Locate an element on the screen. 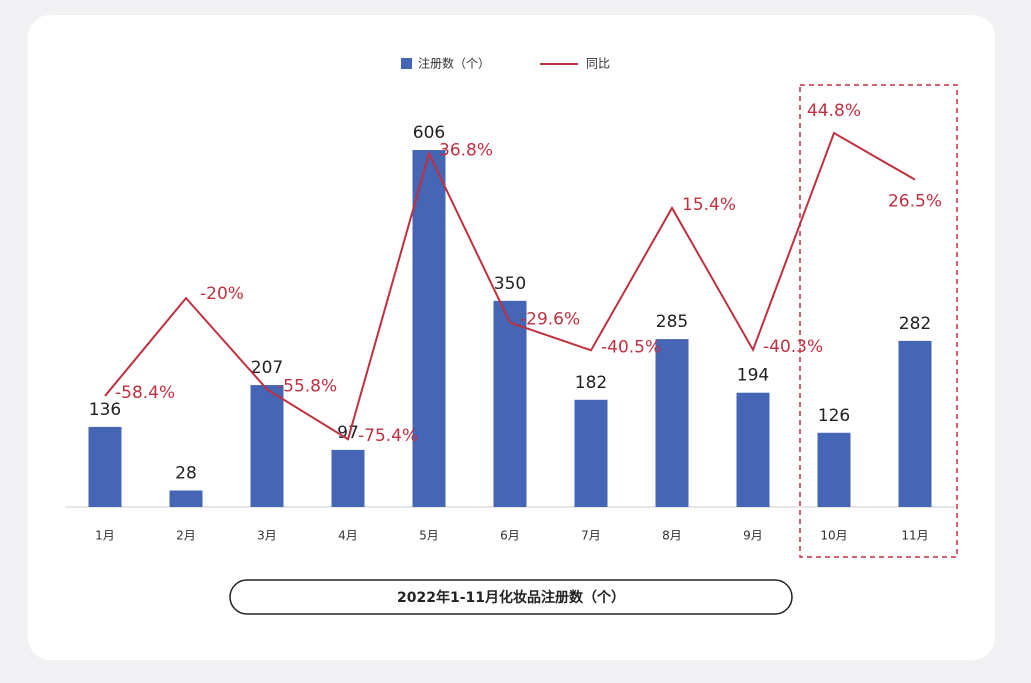 The height and width of the screenshot is (683, 1031). bar-label: 285 is located at coordinates (672, 322).